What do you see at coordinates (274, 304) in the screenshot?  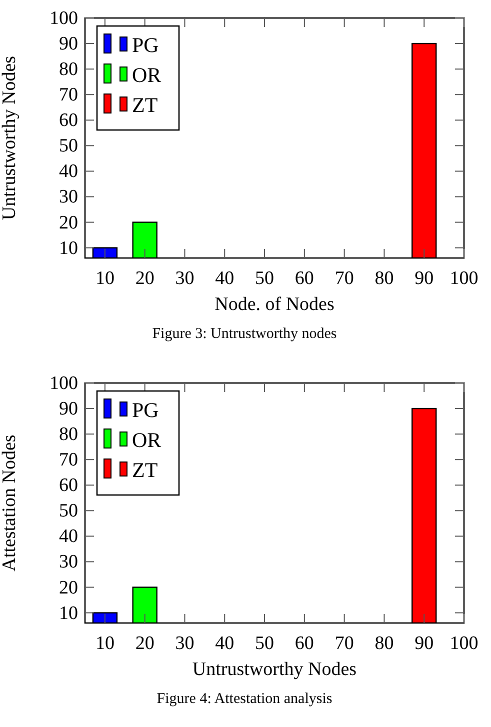 I see `x-axis-title: Node. of Nodes` at bounding box center [274, 304].